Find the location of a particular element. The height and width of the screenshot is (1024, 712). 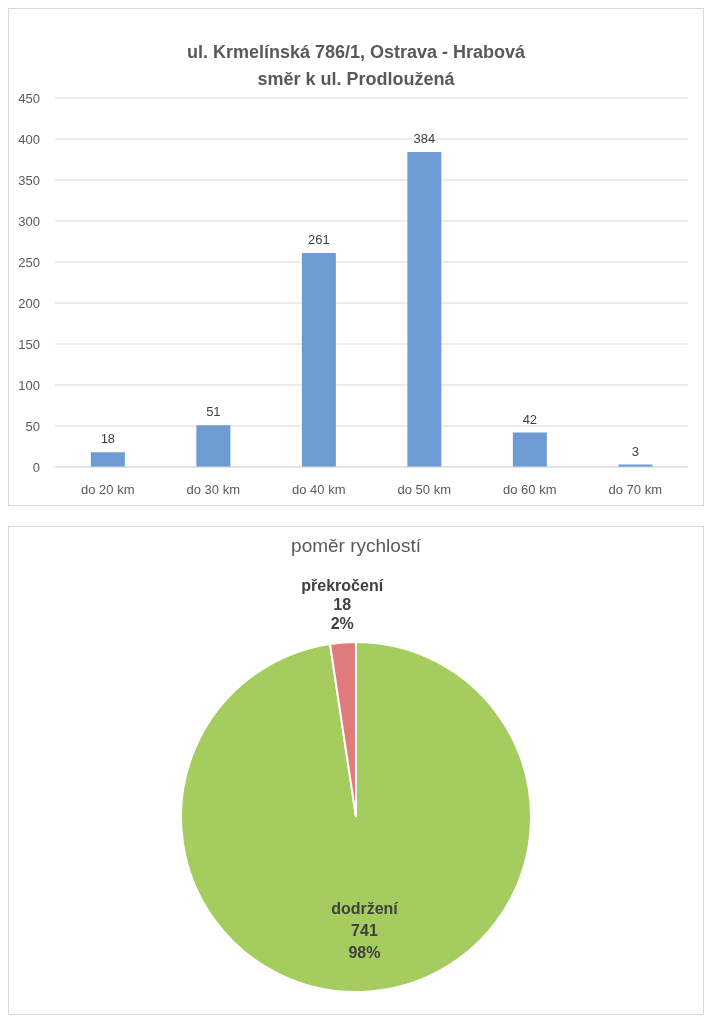

data-label: 3 is located at coordinates (635, 451).